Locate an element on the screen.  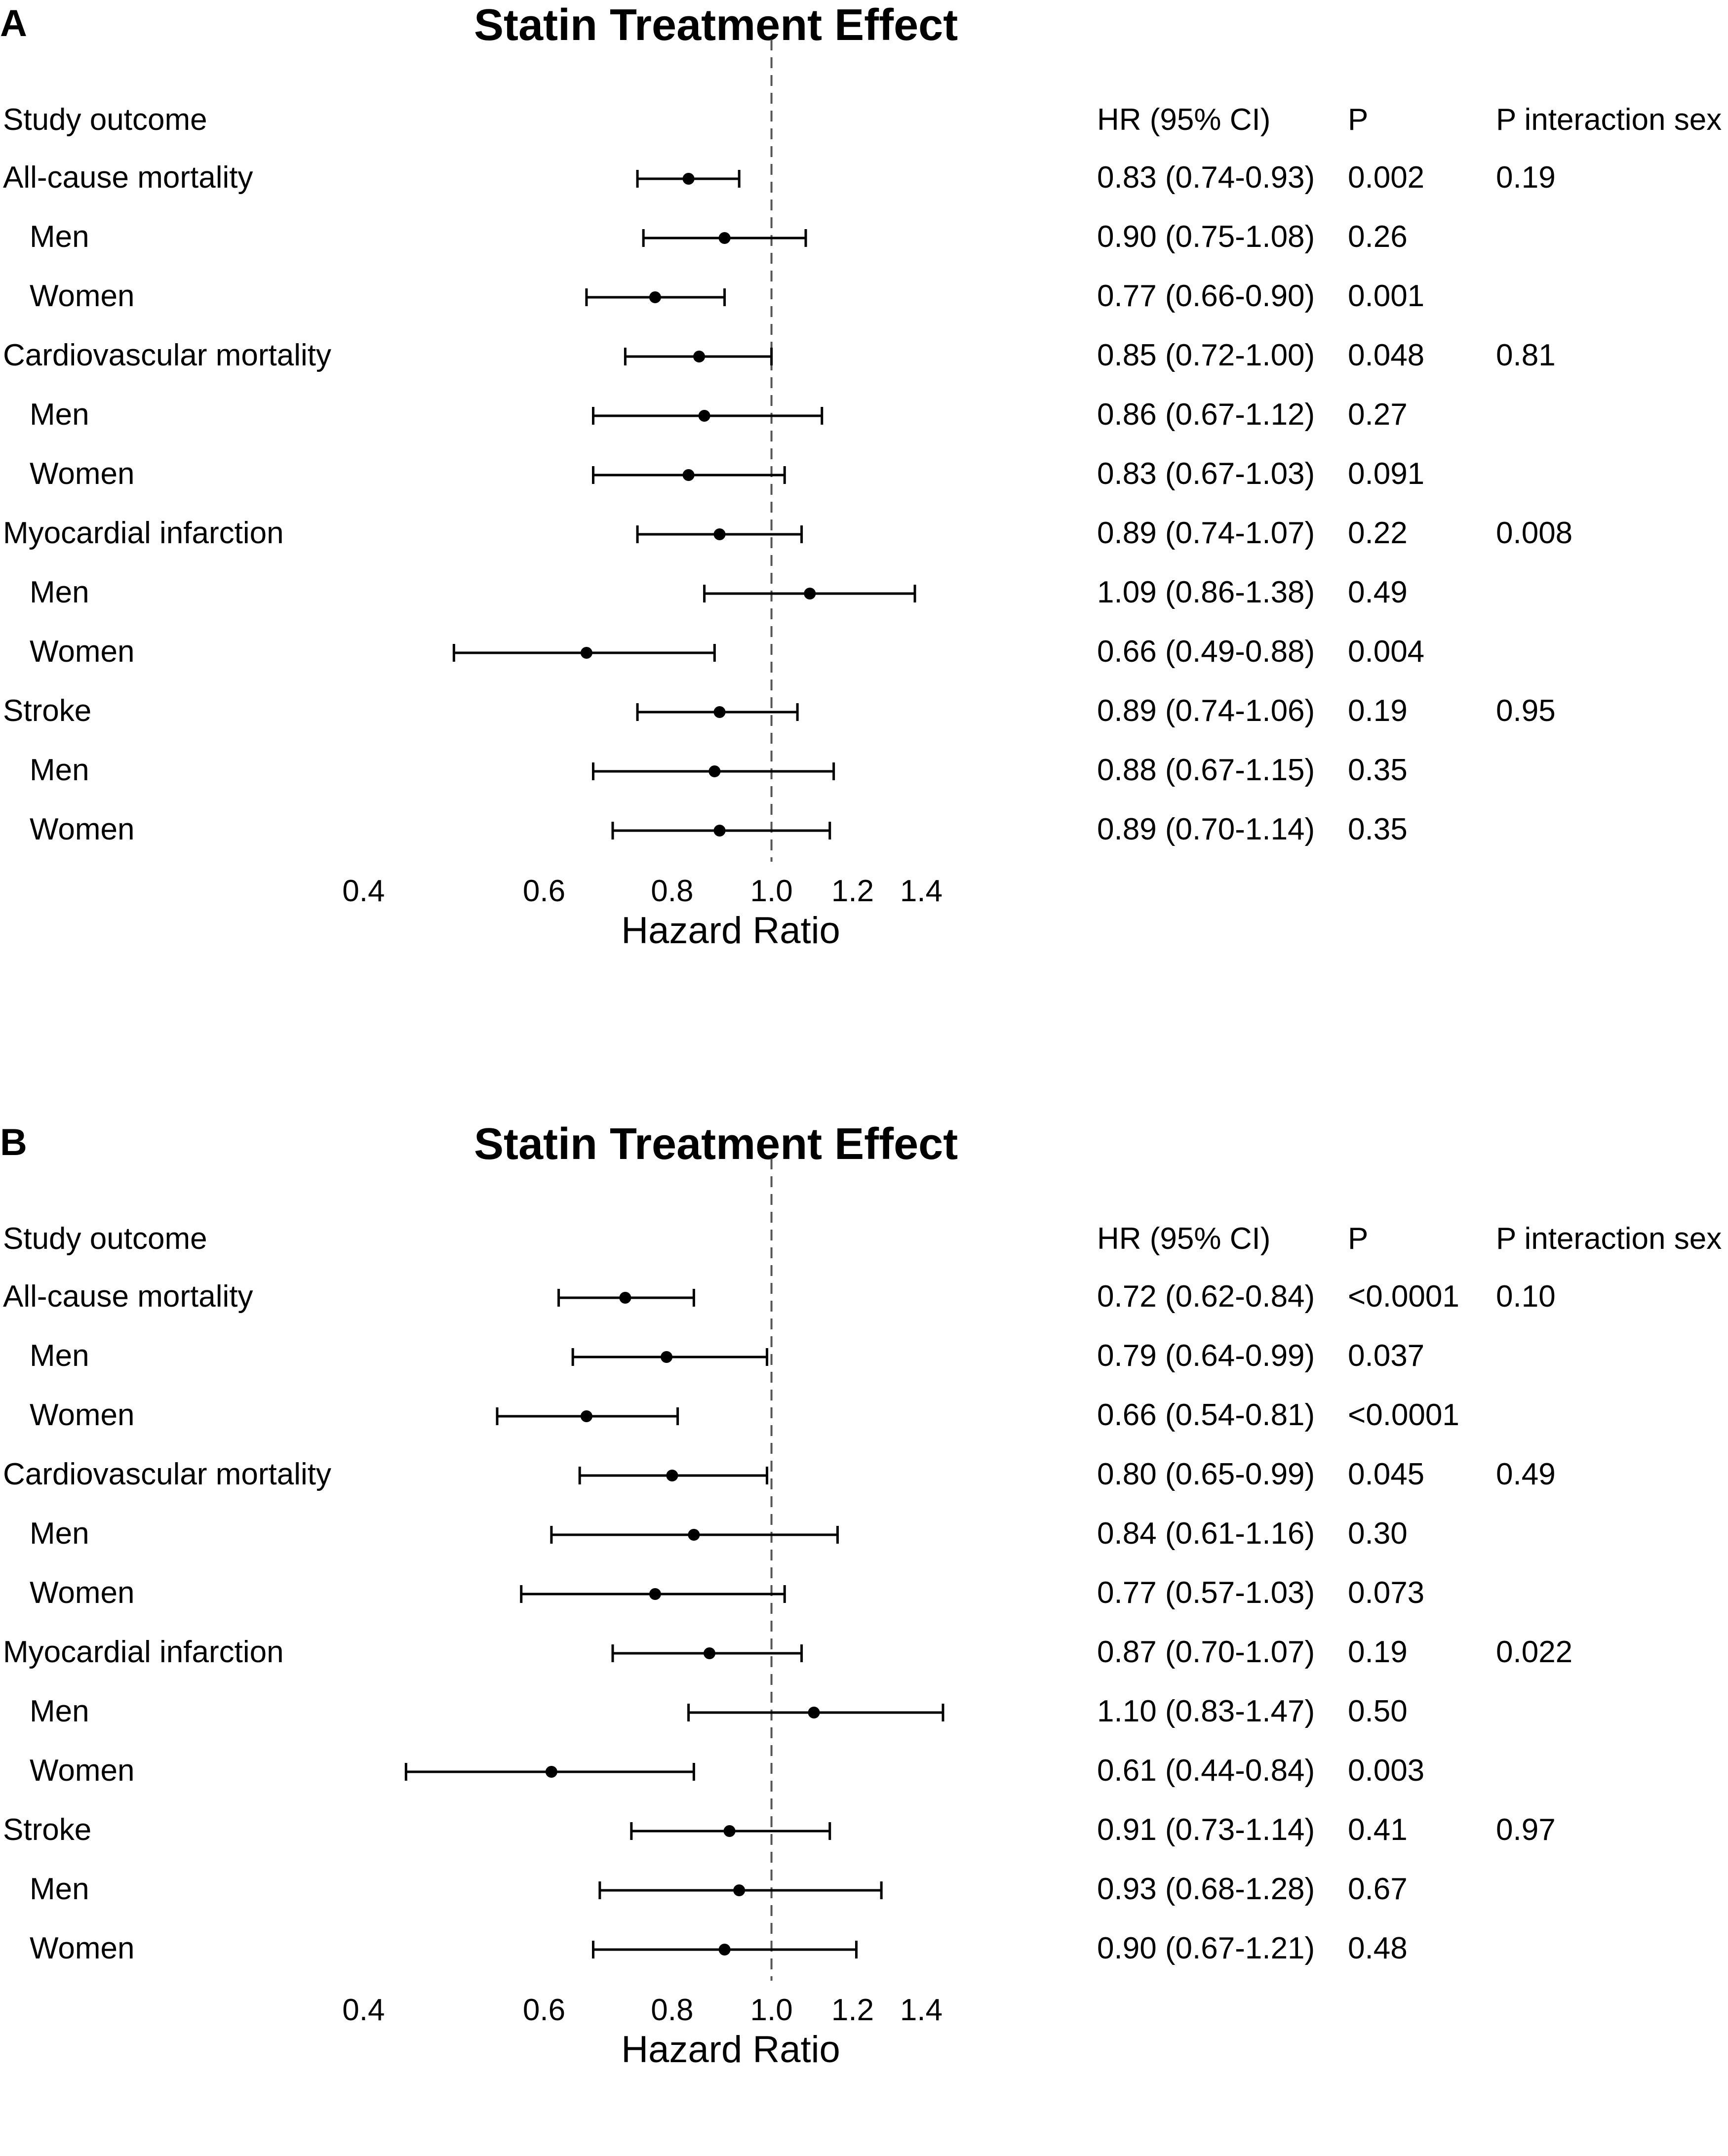
column-header-outcome: Study outcome is located at coordinates (105, 120).